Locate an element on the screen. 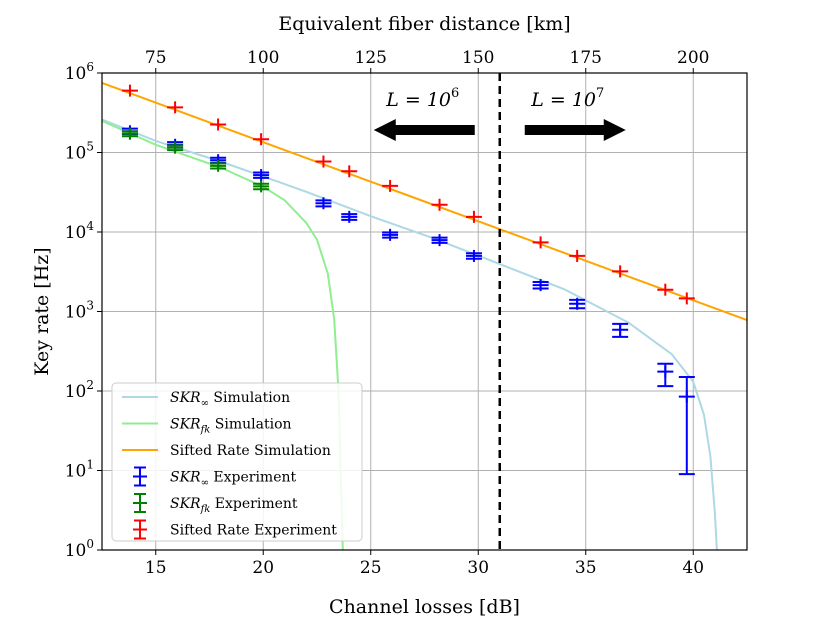 Image resolution: width=830 pixels, height=620 pixels. legend-box is located at coordinates (237, 462).